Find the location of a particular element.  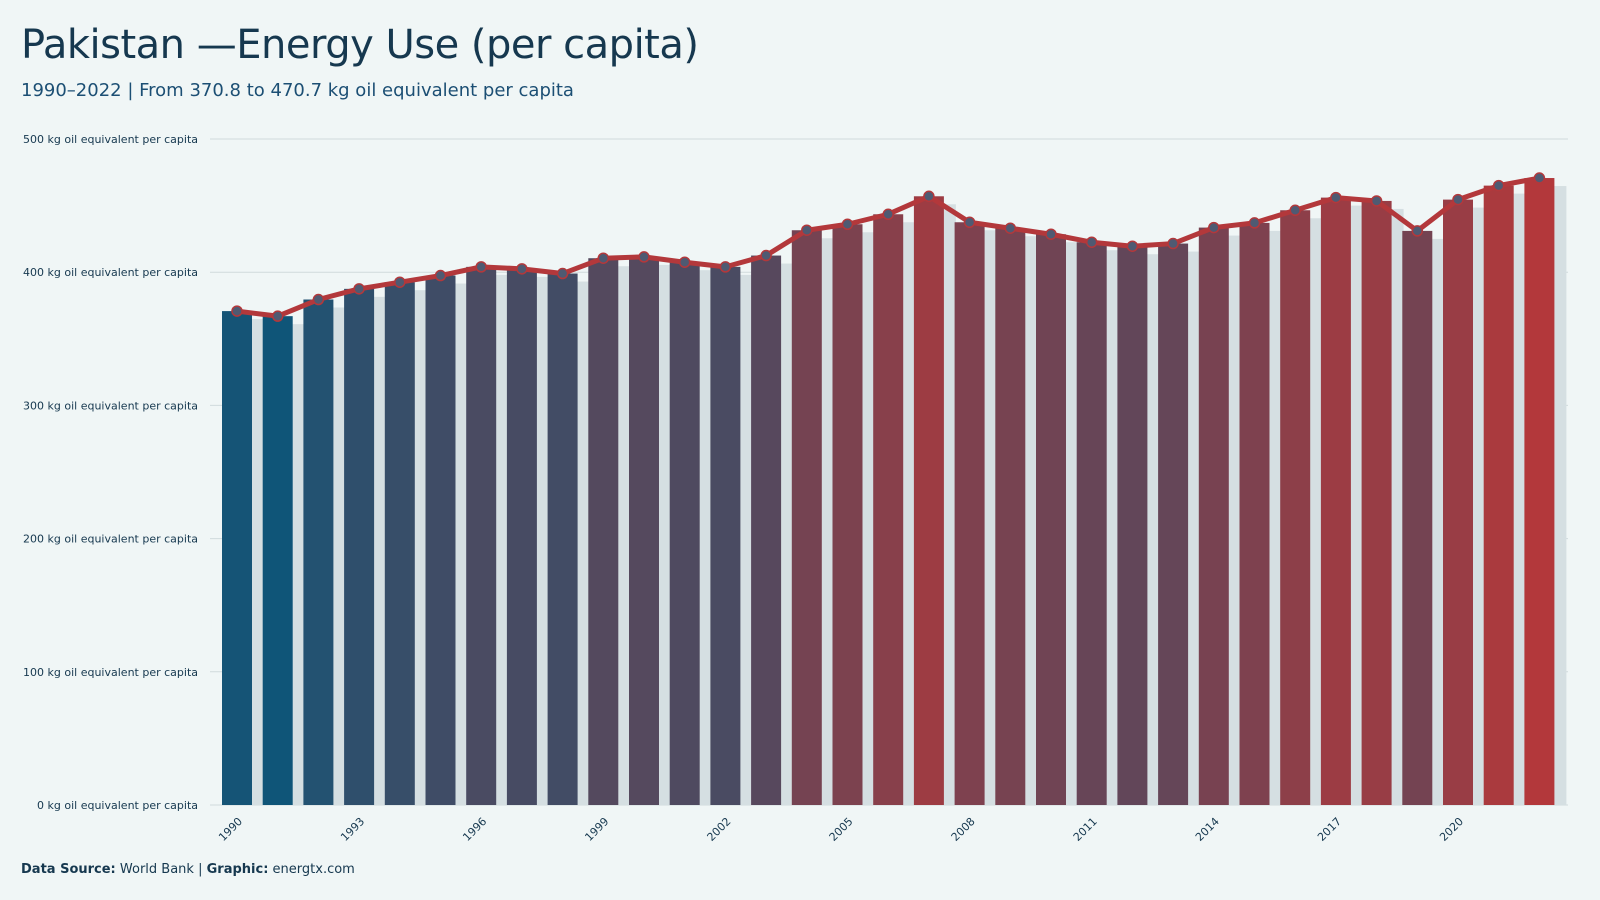

point-2022 is located at coordinates (1539, 178).